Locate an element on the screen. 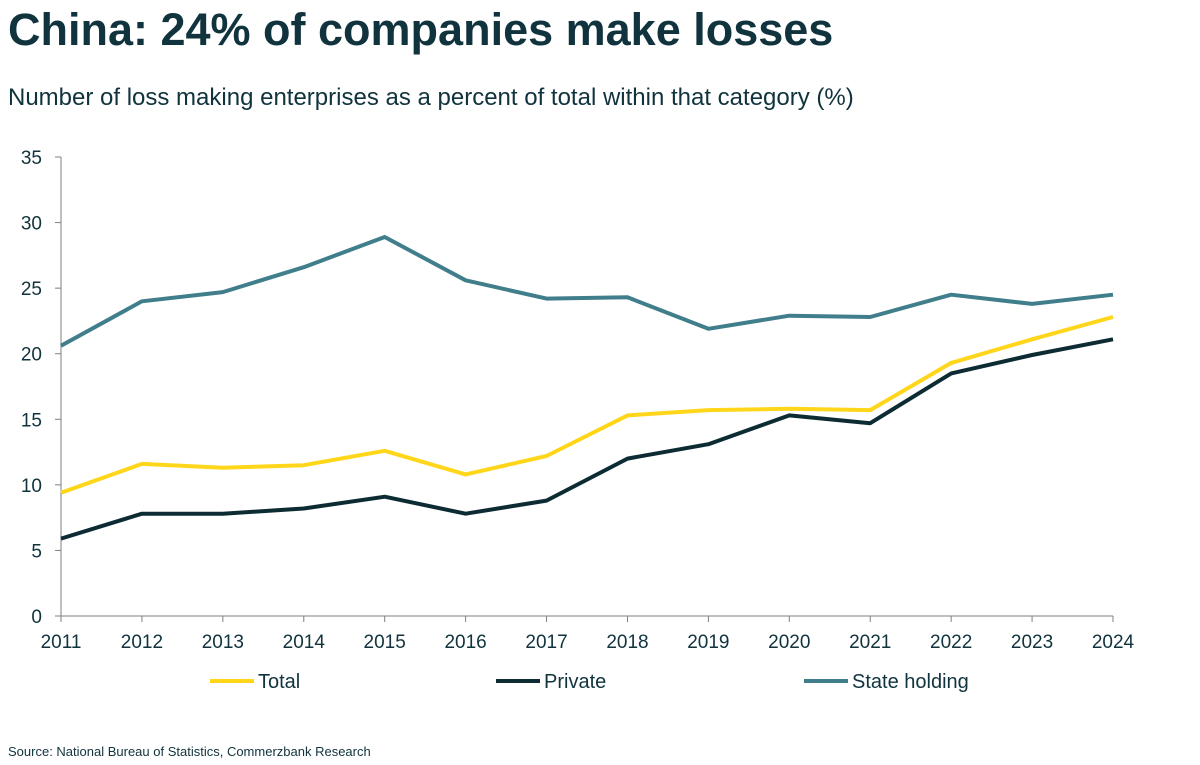 This screenshot has width=1200, height=765. y-tick-label: 25 is located at coordinates (31, 289).